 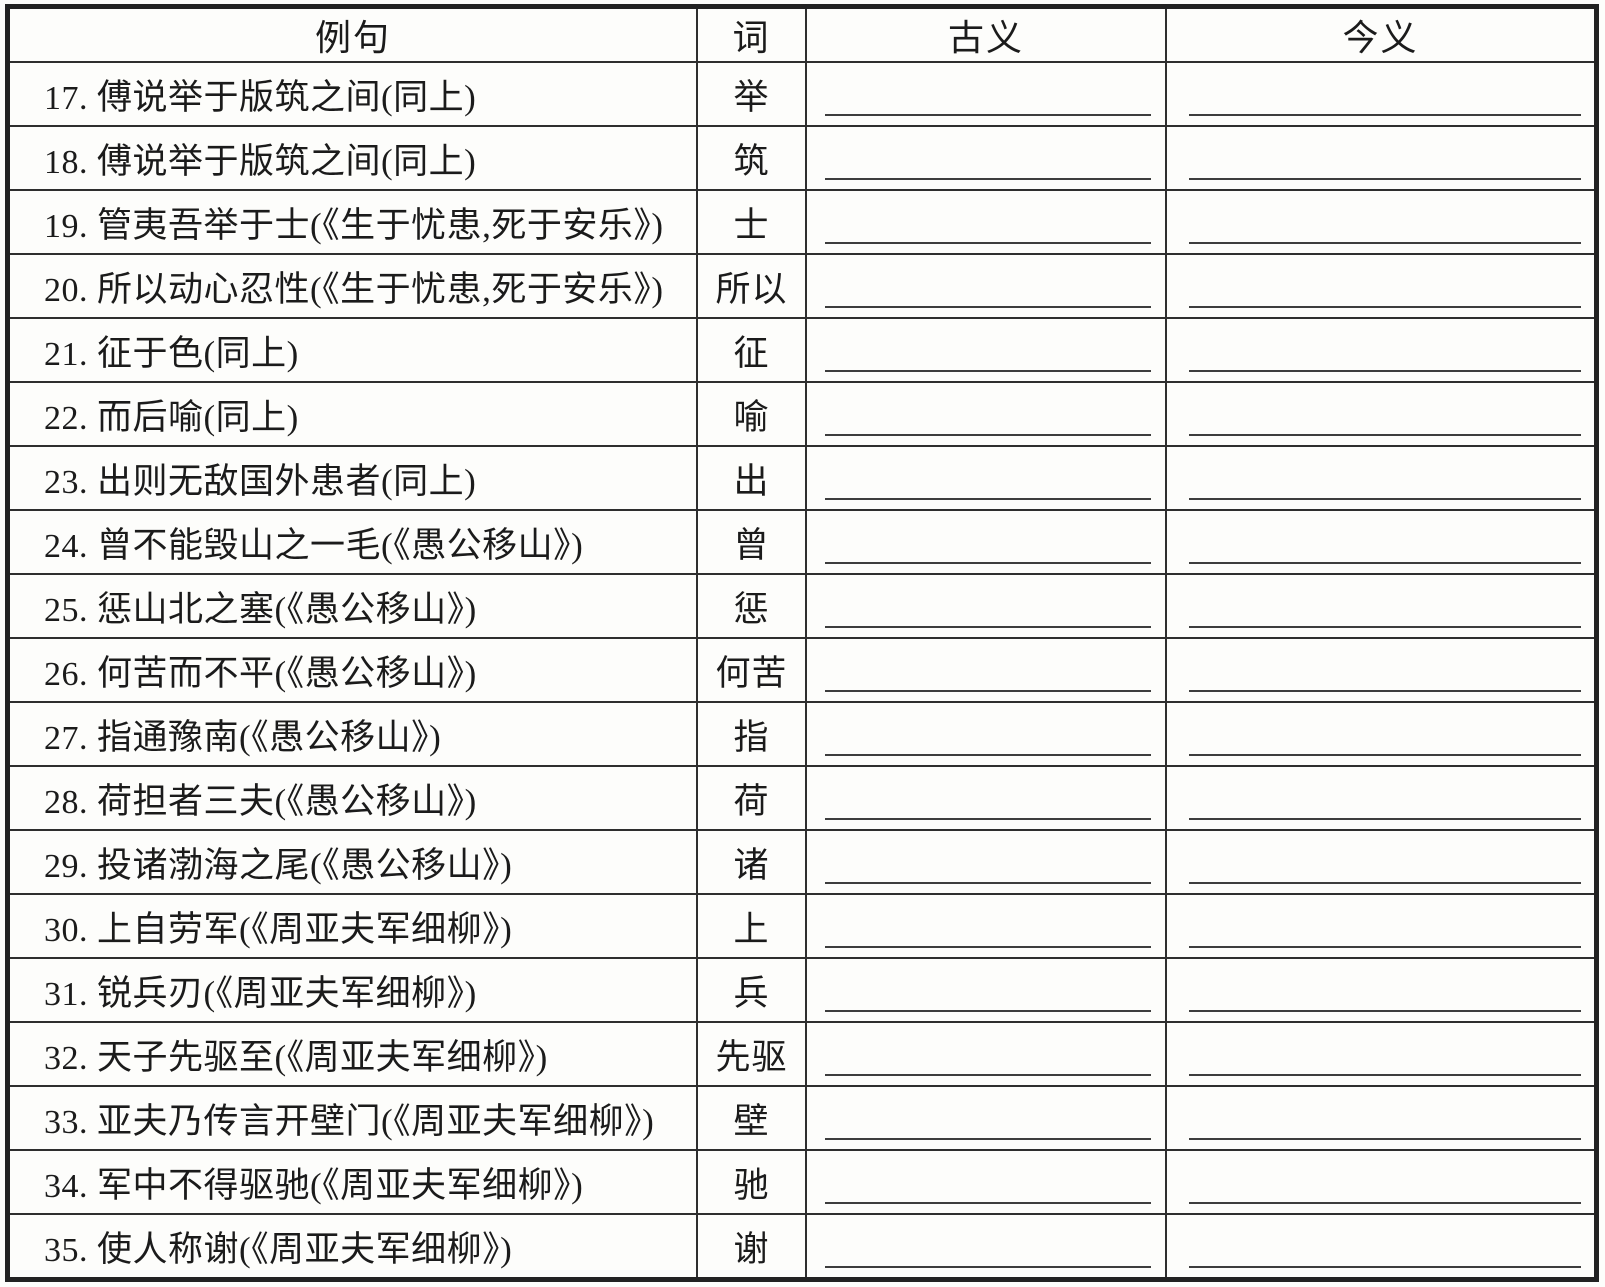 I want to click on example-sentence-text: 34. 军中不得驱驰(《周亚夫军细柳》), so click(x=313, y=1182).